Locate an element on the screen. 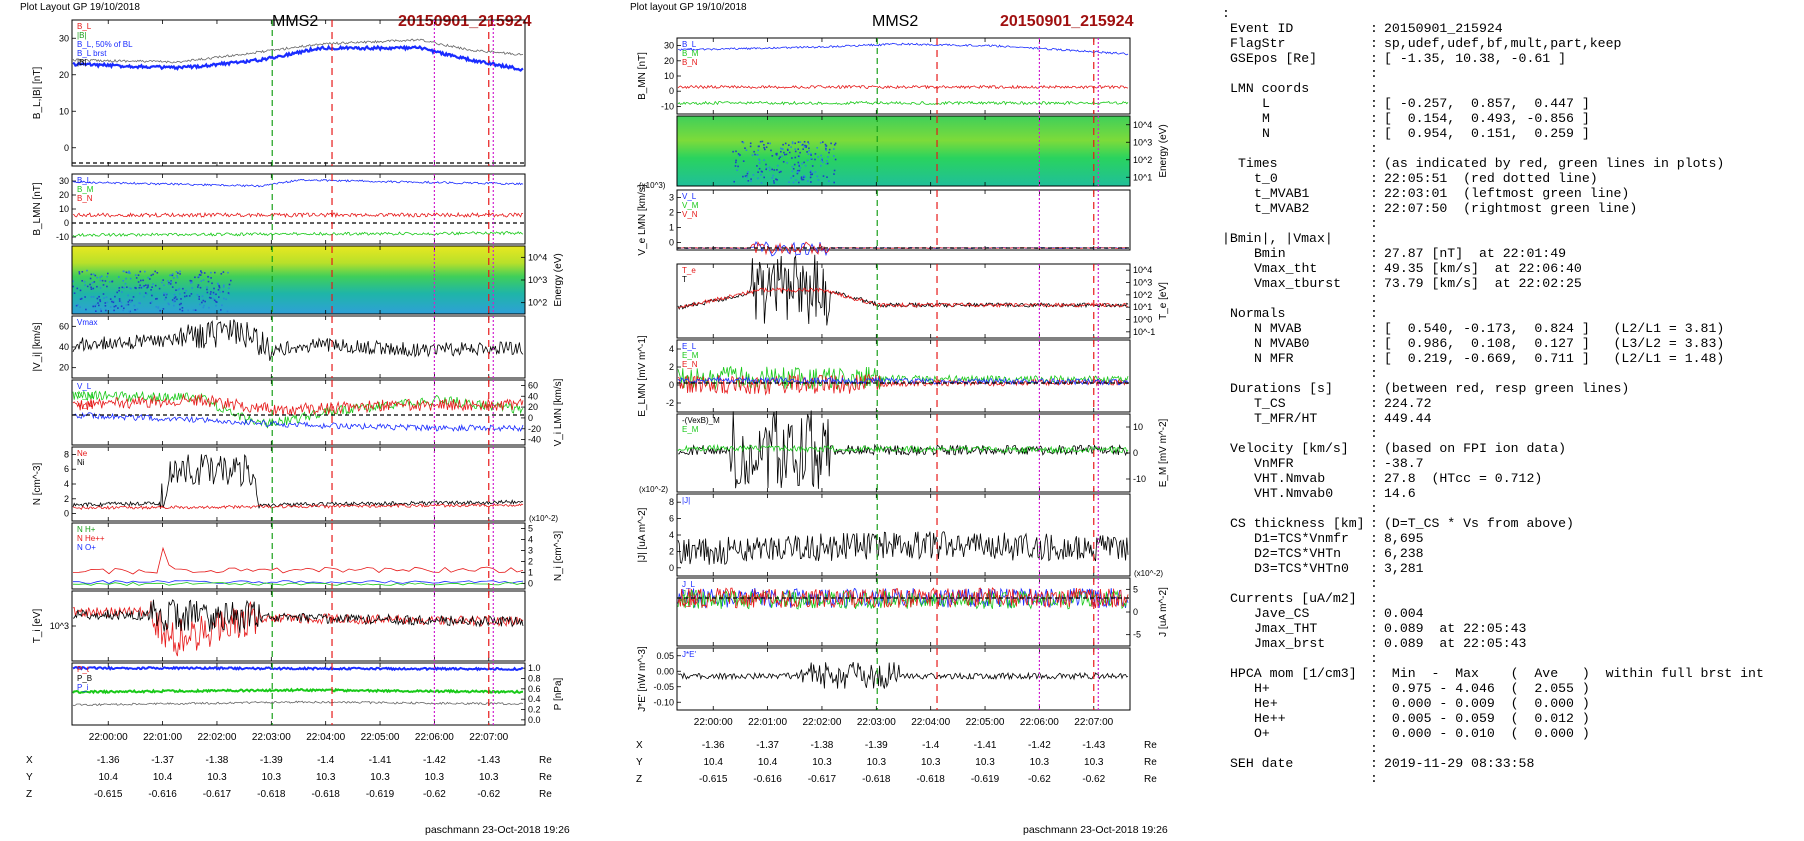 This screenshot has width=1804, height=841. figure-header: Plot Layout GP 19/10/2018 is located at coordinates (80, 7).